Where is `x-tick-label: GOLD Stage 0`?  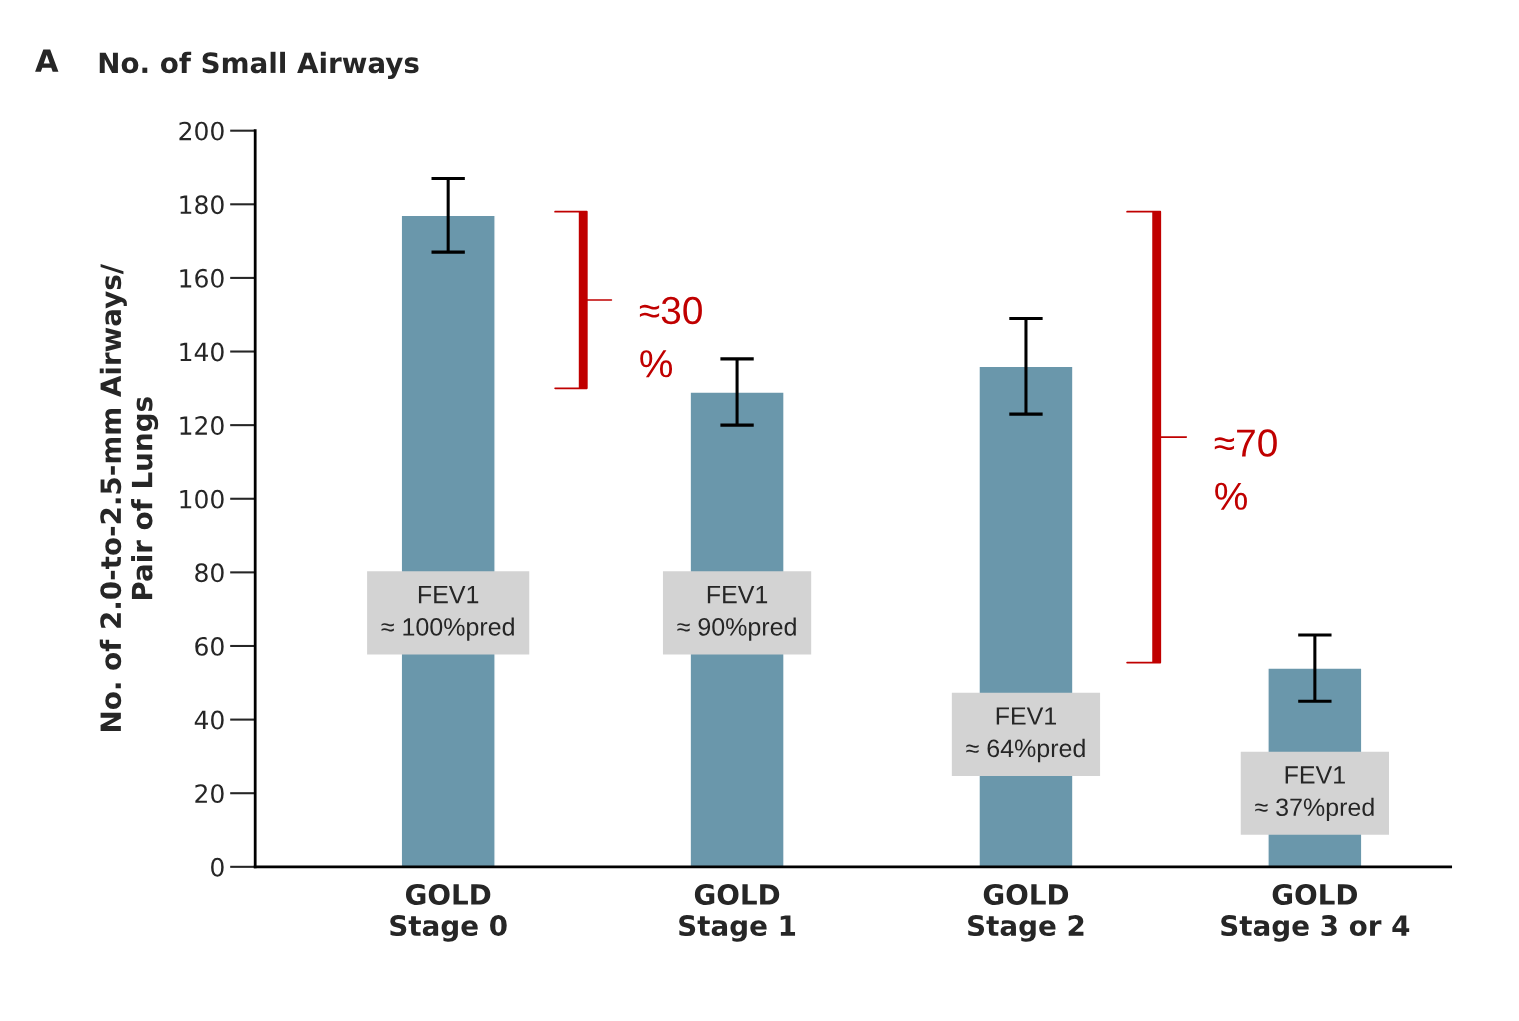 x-tick-label: GOLD Stage 0 is located at coordinates (448, 912).